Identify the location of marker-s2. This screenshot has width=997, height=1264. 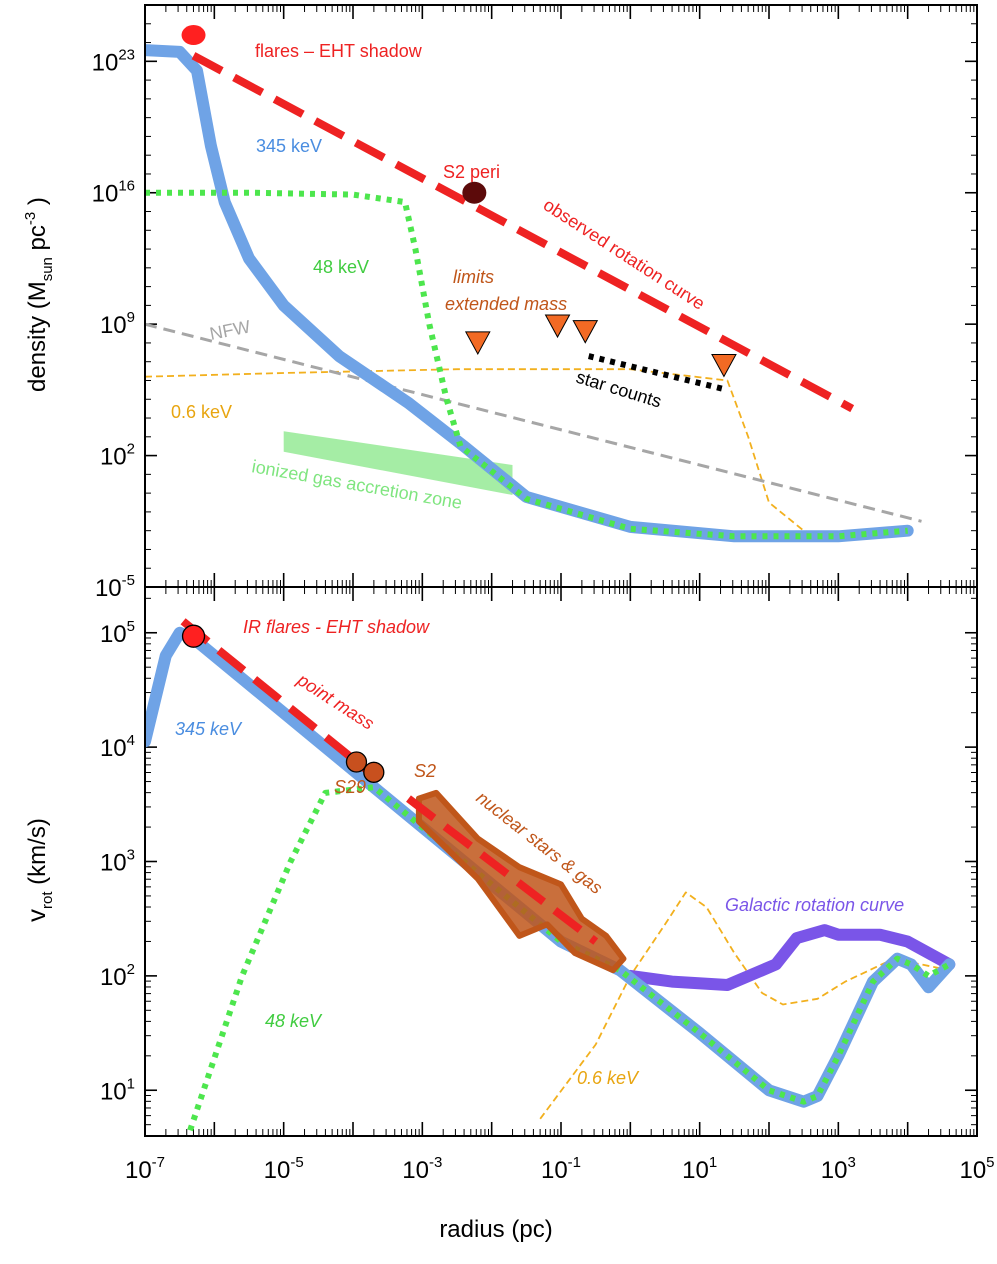
(374, 772).